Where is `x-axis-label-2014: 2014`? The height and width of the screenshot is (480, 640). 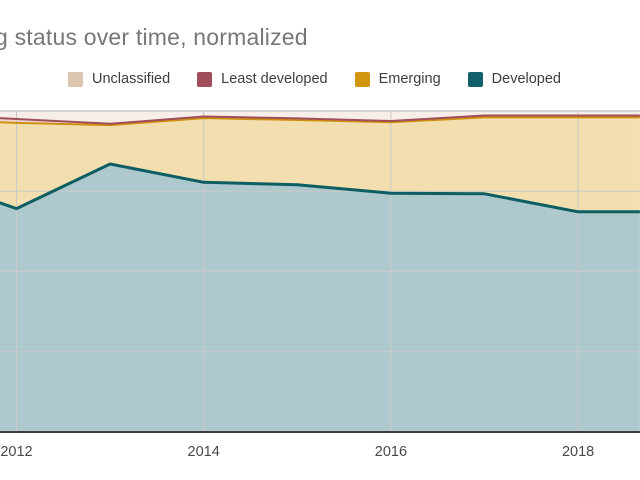 x-axis-label-2014: 2014 is located at coordinates (203, 452).